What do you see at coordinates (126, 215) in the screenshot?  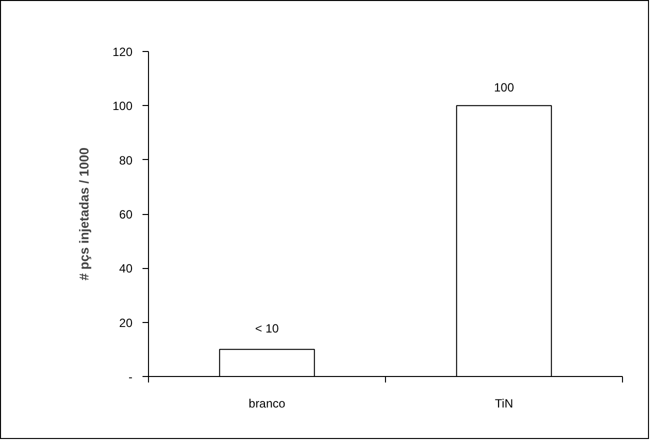 I see `y-tick-label: 60` at bounding box center [126, 215].